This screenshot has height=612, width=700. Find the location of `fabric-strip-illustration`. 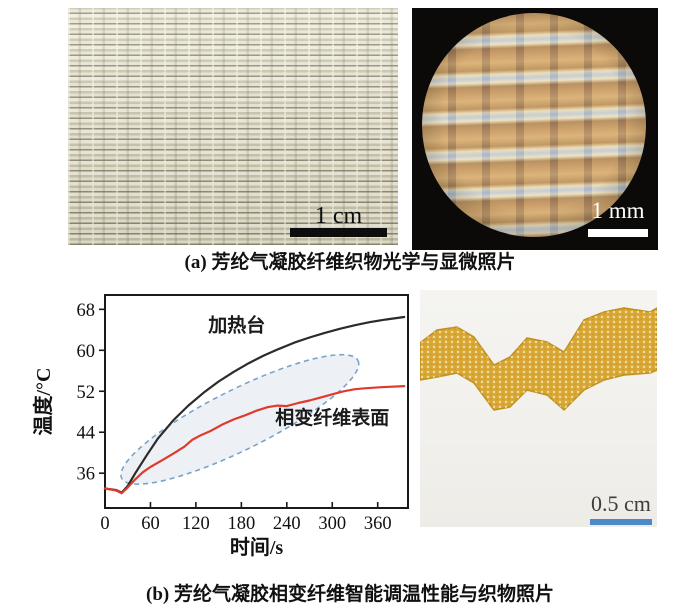

fabric-strip-illustration is located at coordinates (538, 359).